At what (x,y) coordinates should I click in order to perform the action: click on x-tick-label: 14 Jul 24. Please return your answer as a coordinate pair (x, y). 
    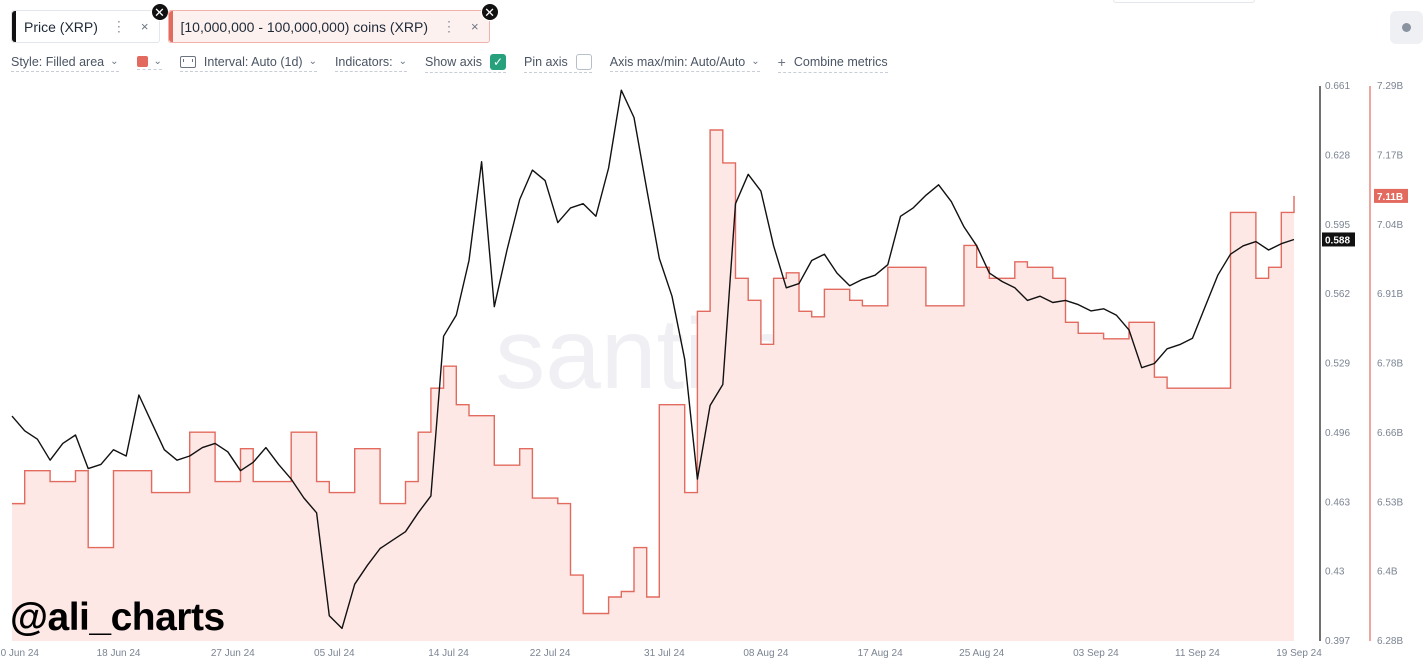
    Looking at the image, I should click on (448, 653).